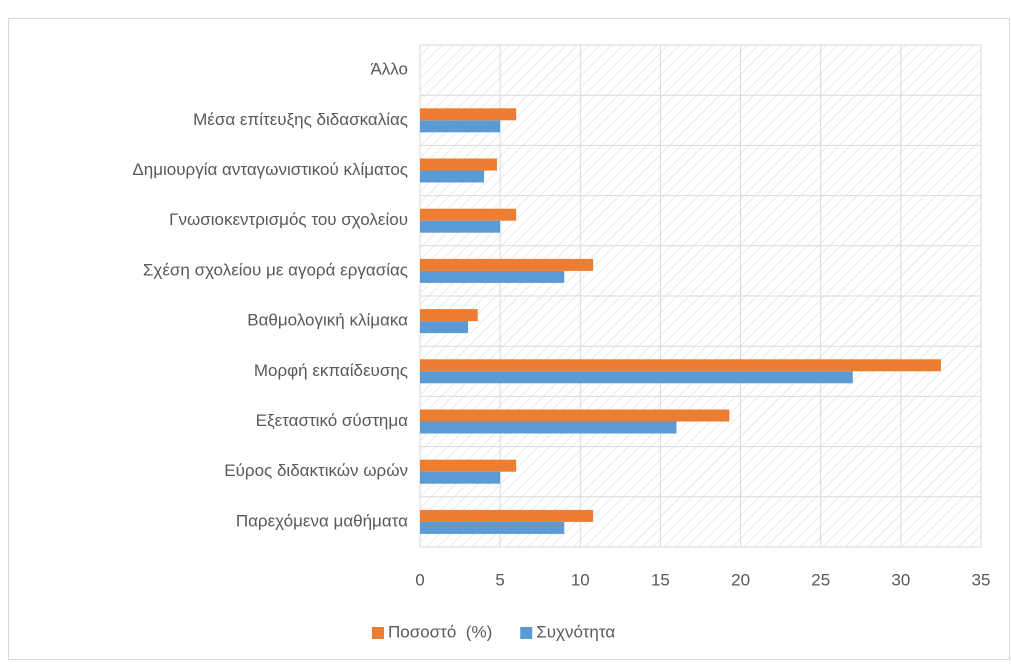 This screenshot has height=666, width=1011. What do you see at coordinates (327, 320) in the screenshot?
I see `y-tick-label: Βαθμολογική κλίμακα` at bounding box center [327, 320].